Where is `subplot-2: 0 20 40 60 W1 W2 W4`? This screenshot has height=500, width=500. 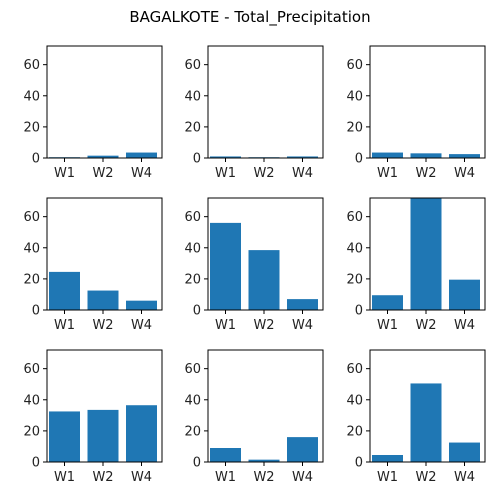
subplot-2: 0 20 40 60 W1 W2 W4 is located at coordinates (254, 113).